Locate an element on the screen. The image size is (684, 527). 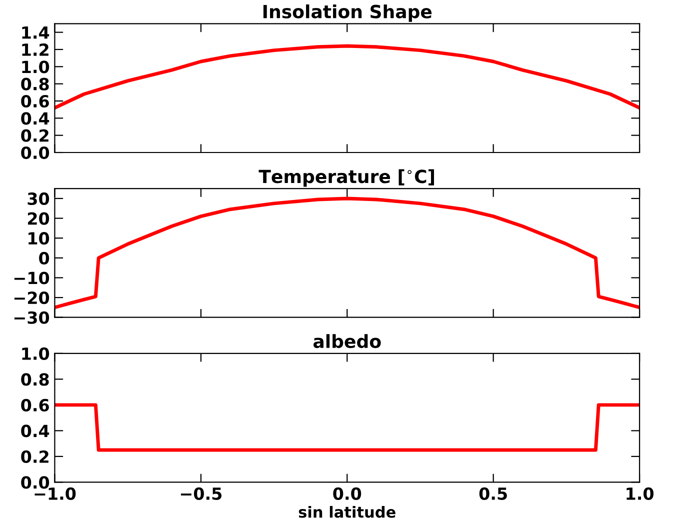
x-tick-label: −1.0 is located at coordinates (55, 493).